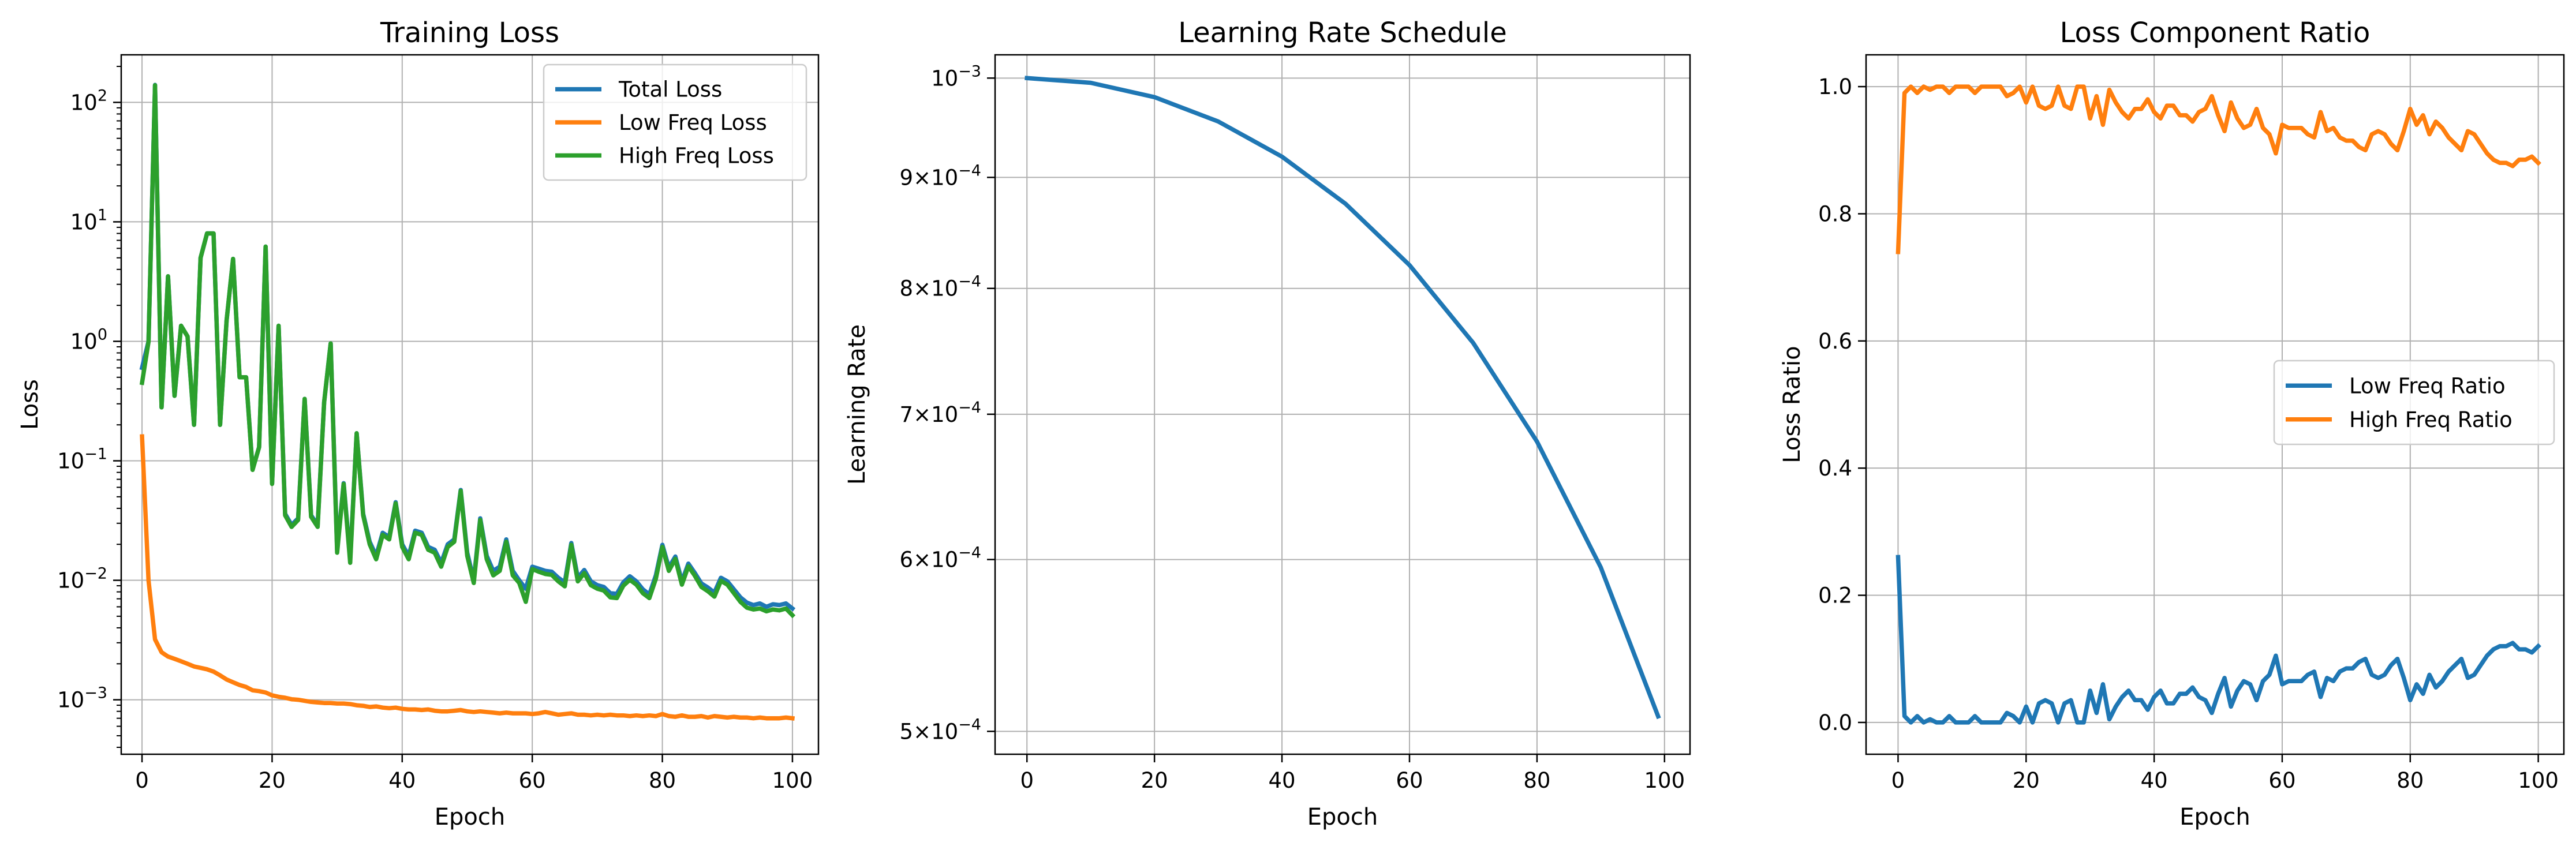 This screenshot has height=846, width=2576. What do you see at coordinates (82, 579) in the screenshot?
I see `y-tick-label: 10⁻²` at bounding box center [82, 579].